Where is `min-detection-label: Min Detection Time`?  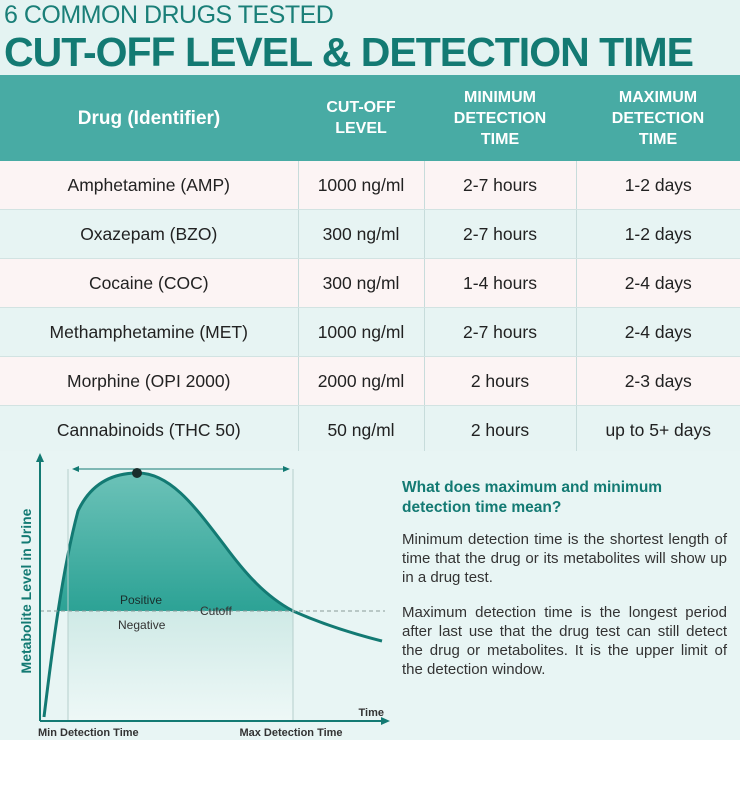
min-detection-label: Min Detection Time is located at coordinates (88, 733).